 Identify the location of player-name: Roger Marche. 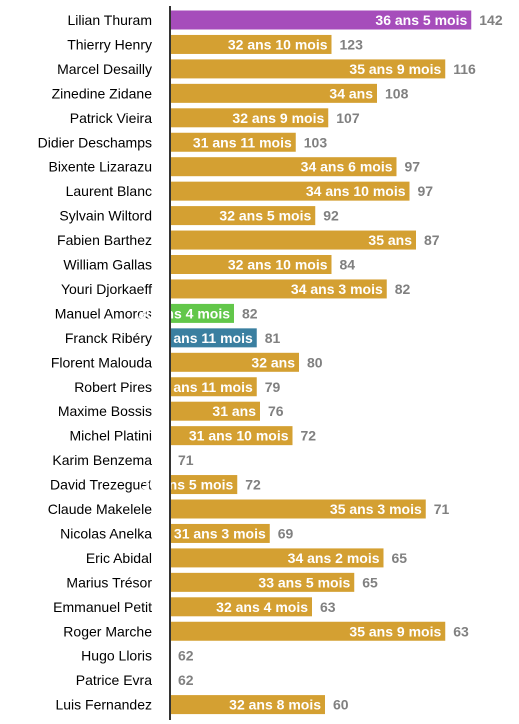
(107, 631).